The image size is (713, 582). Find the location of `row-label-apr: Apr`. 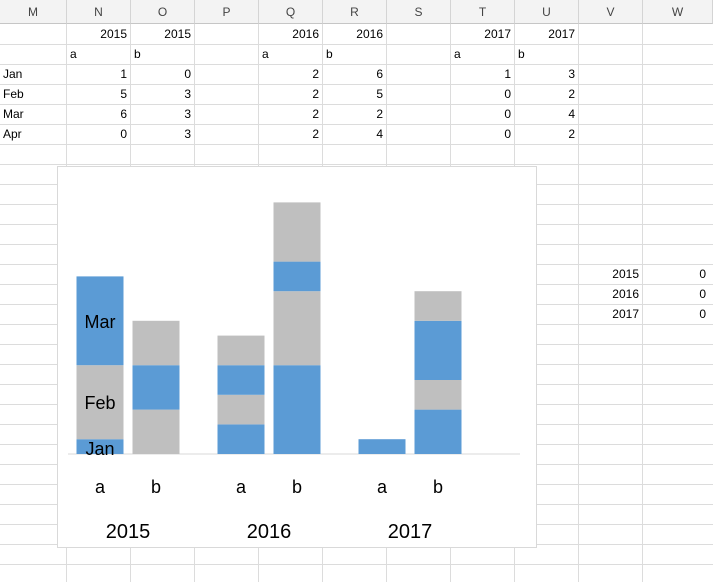

row-label-apr: Apr is located at coordinates (12, 134).